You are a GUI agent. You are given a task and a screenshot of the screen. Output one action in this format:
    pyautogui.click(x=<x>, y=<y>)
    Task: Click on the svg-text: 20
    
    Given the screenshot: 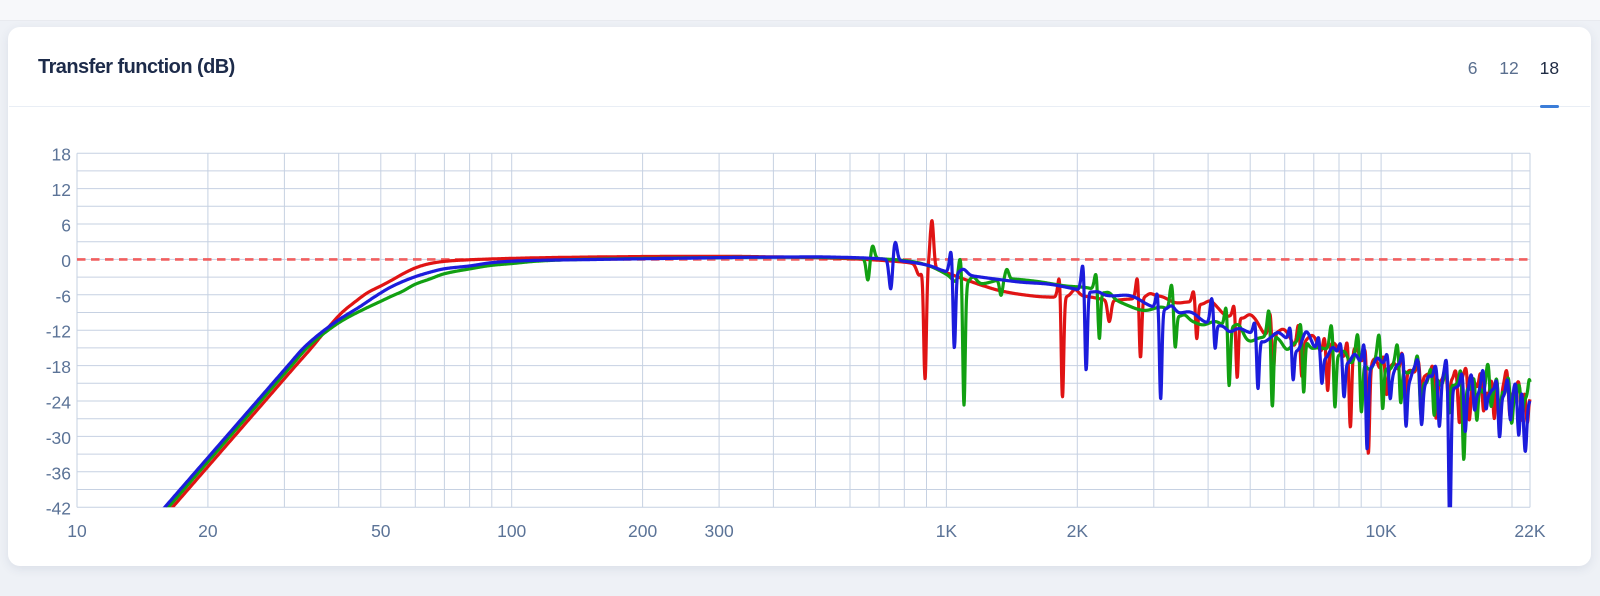 What is the action you would take?
    pyautogui.click(x=208, y=531)
    